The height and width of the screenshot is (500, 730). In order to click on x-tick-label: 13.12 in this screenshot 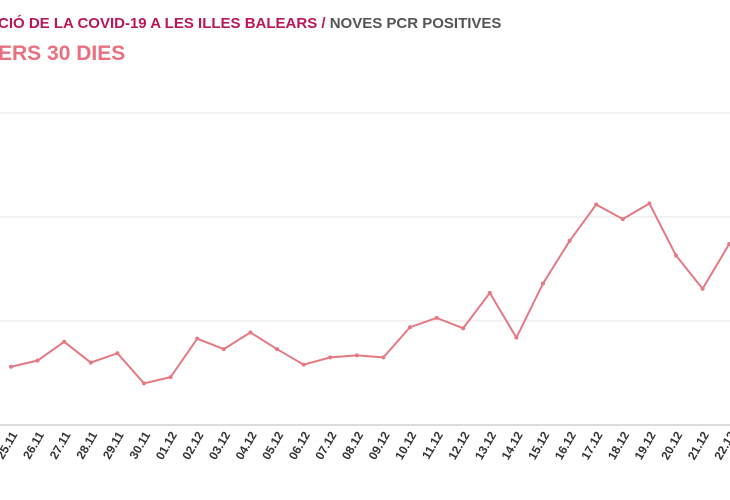, I will do `click(485, 445)`.